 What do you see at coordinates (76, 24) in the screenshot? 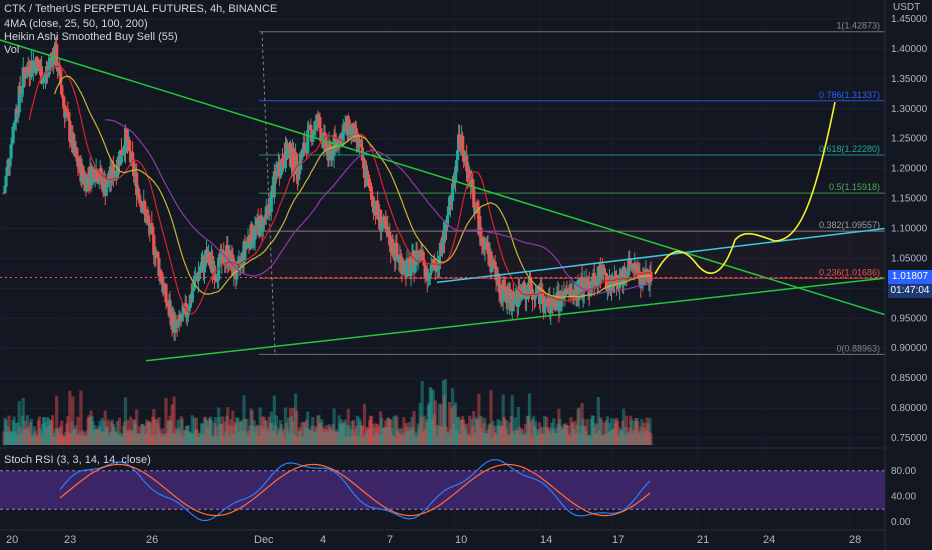
I see `indicator-4ma-label: 4MA (close, 25, 50, 100, 200)` at bounding box center [76, 24].